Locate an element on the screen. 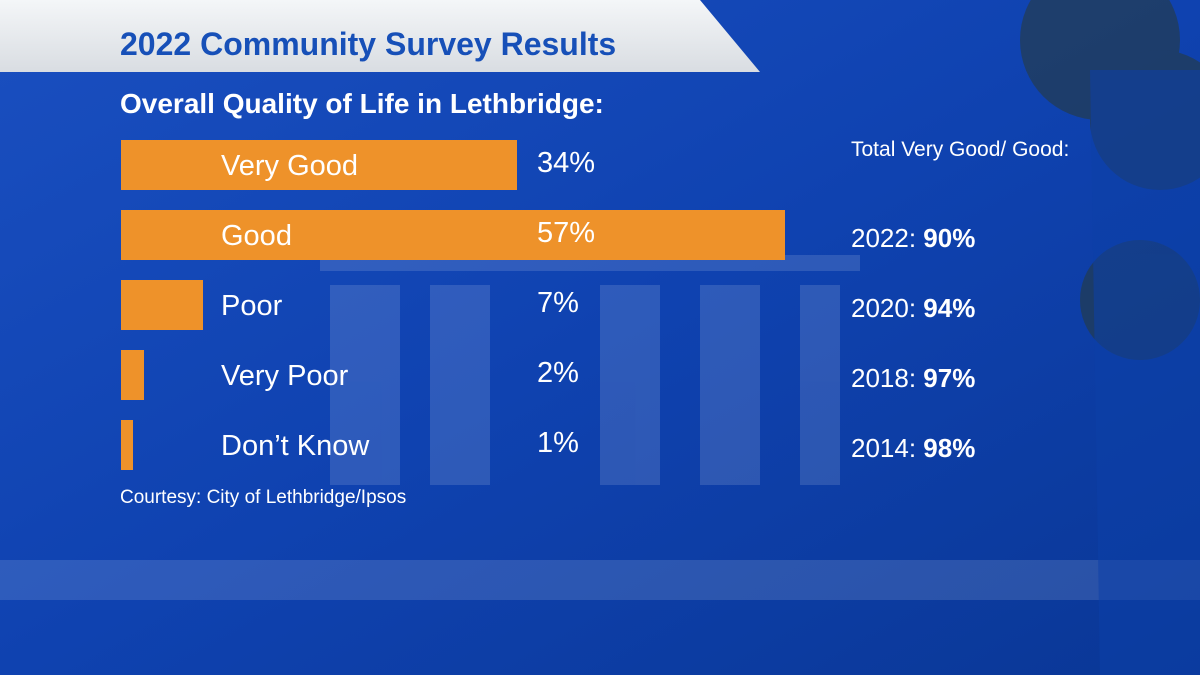  sidebar-year: 2018: is located at coordinates (887, 378).